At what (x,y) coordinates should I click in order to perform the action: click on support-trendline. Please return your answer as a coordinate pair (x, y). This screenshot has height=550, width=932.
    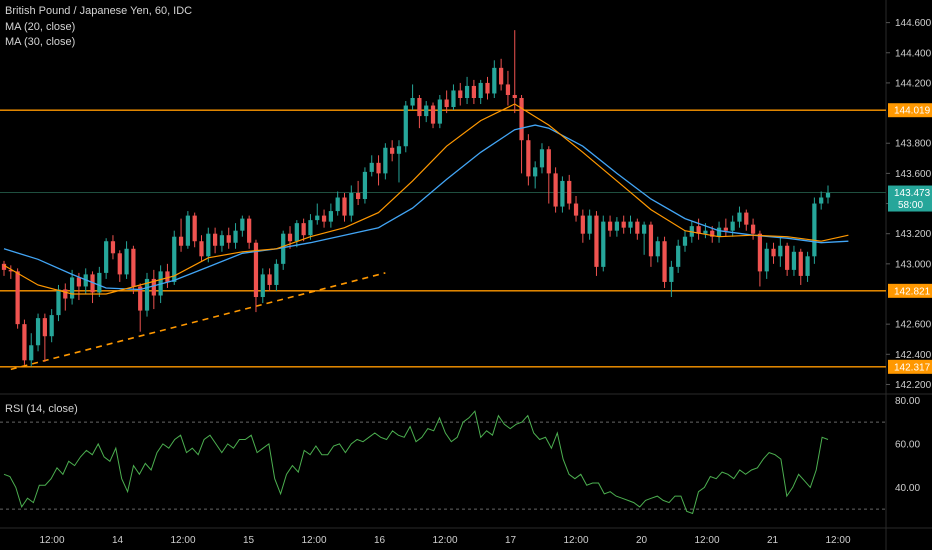
    Looking at the image, I should click on (198, 321).